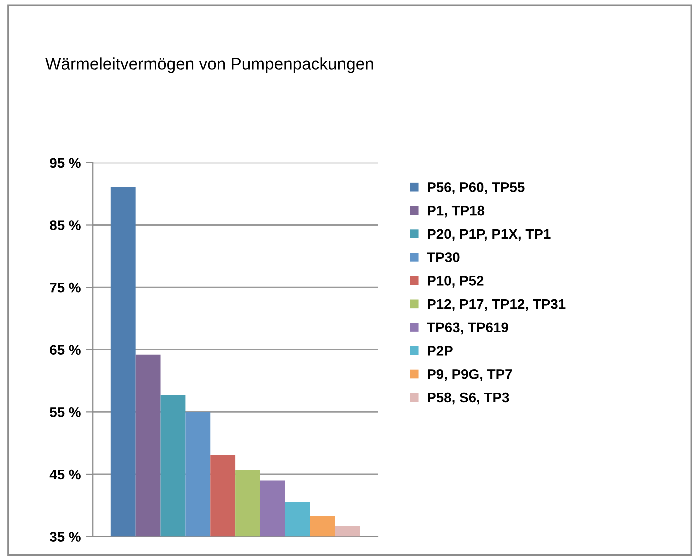 The width and height of the screenshot is (700, 558). What do you see at coordinates (65, 163) in the screenshot?
I see `y-tick-label: 95 %` at bounding box center [65, 163].